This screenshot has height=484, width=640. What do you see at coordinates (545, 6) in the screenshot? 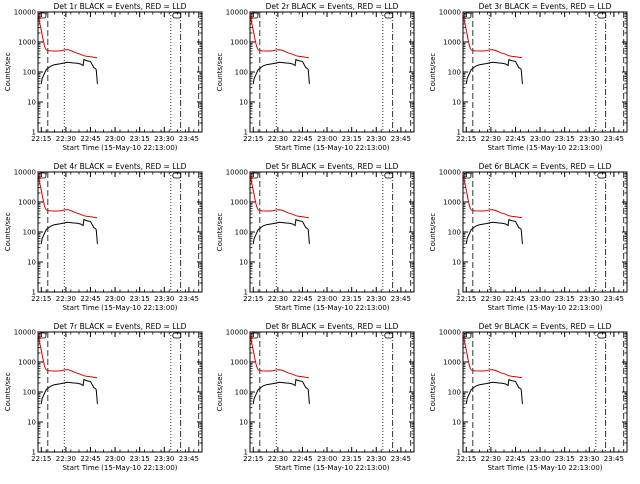
I see `panel-title: Det 3r BLACK = Events, RED = LLD` at bounding box center [545, 6].